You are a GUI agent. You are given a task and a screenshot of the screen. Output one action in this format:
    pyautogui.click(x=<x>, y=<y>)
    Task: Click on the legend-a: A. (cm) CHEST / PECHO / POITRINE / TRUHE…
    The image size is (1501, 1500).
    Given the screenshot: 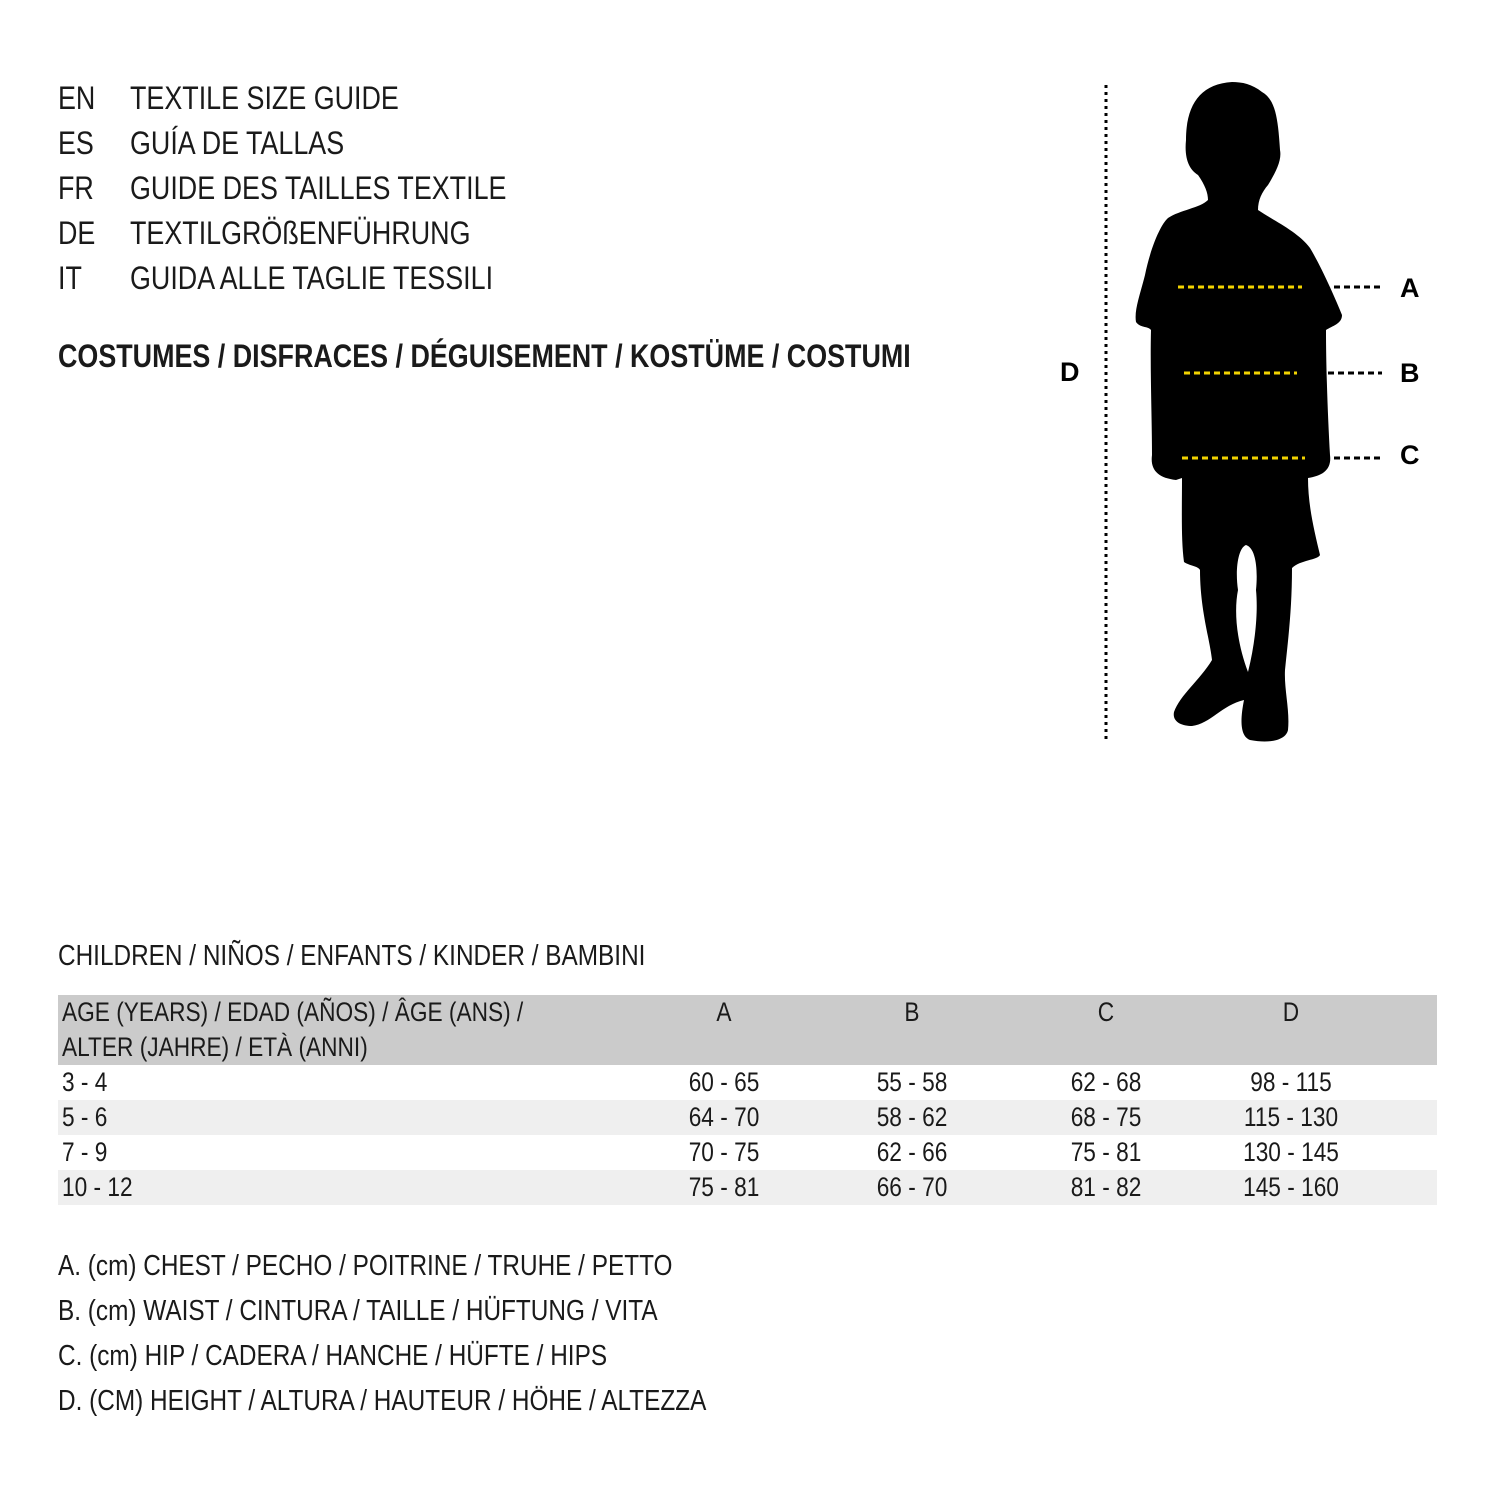 What is the action you would take?
    pyautogui.click(x=424, y=1266)
    